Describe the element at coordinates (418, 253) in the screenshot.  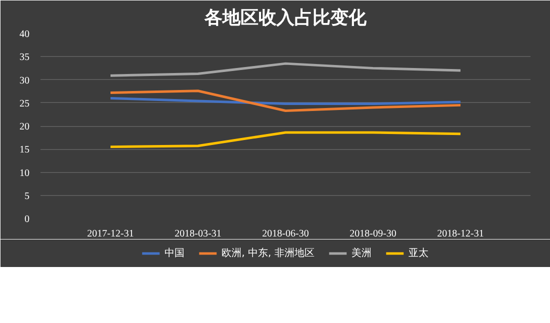
I see `legend-label: 亚太` at that location.